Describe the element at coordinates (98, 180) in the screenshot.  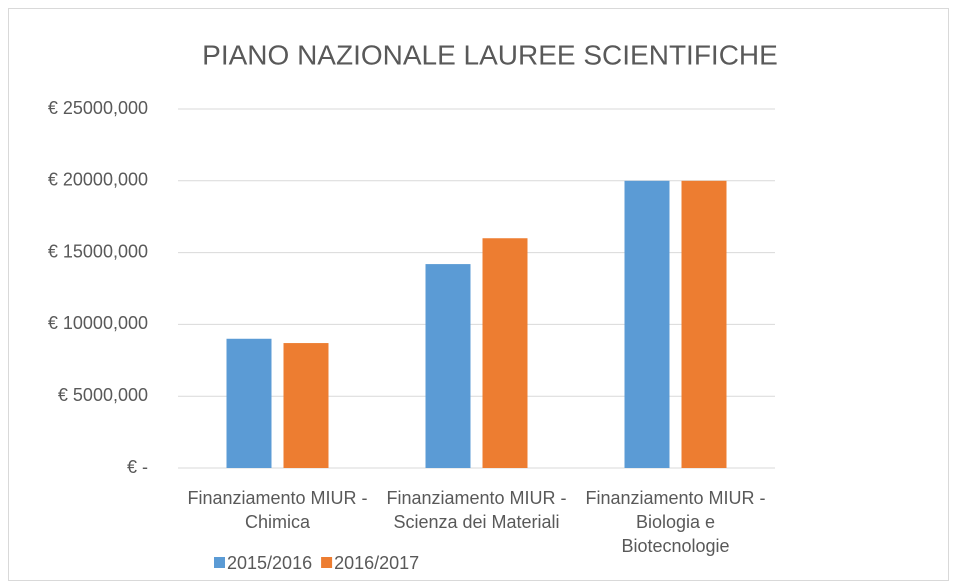
I see `y-tick-label: € 20000,000` at that location.